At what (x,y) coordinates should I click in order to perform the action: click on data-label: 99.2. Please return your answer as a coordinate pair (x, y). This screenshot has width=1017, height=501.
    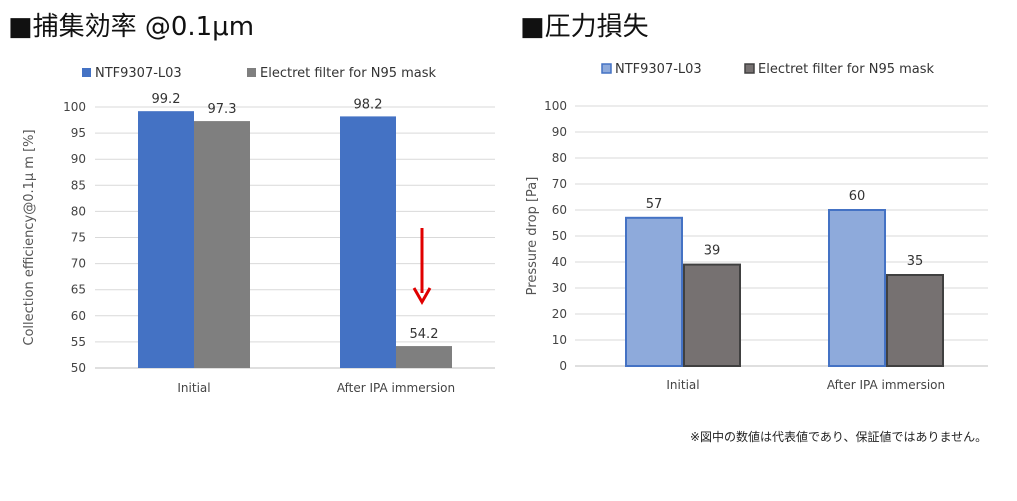
    Looking at the image, I should click on (166, 99).